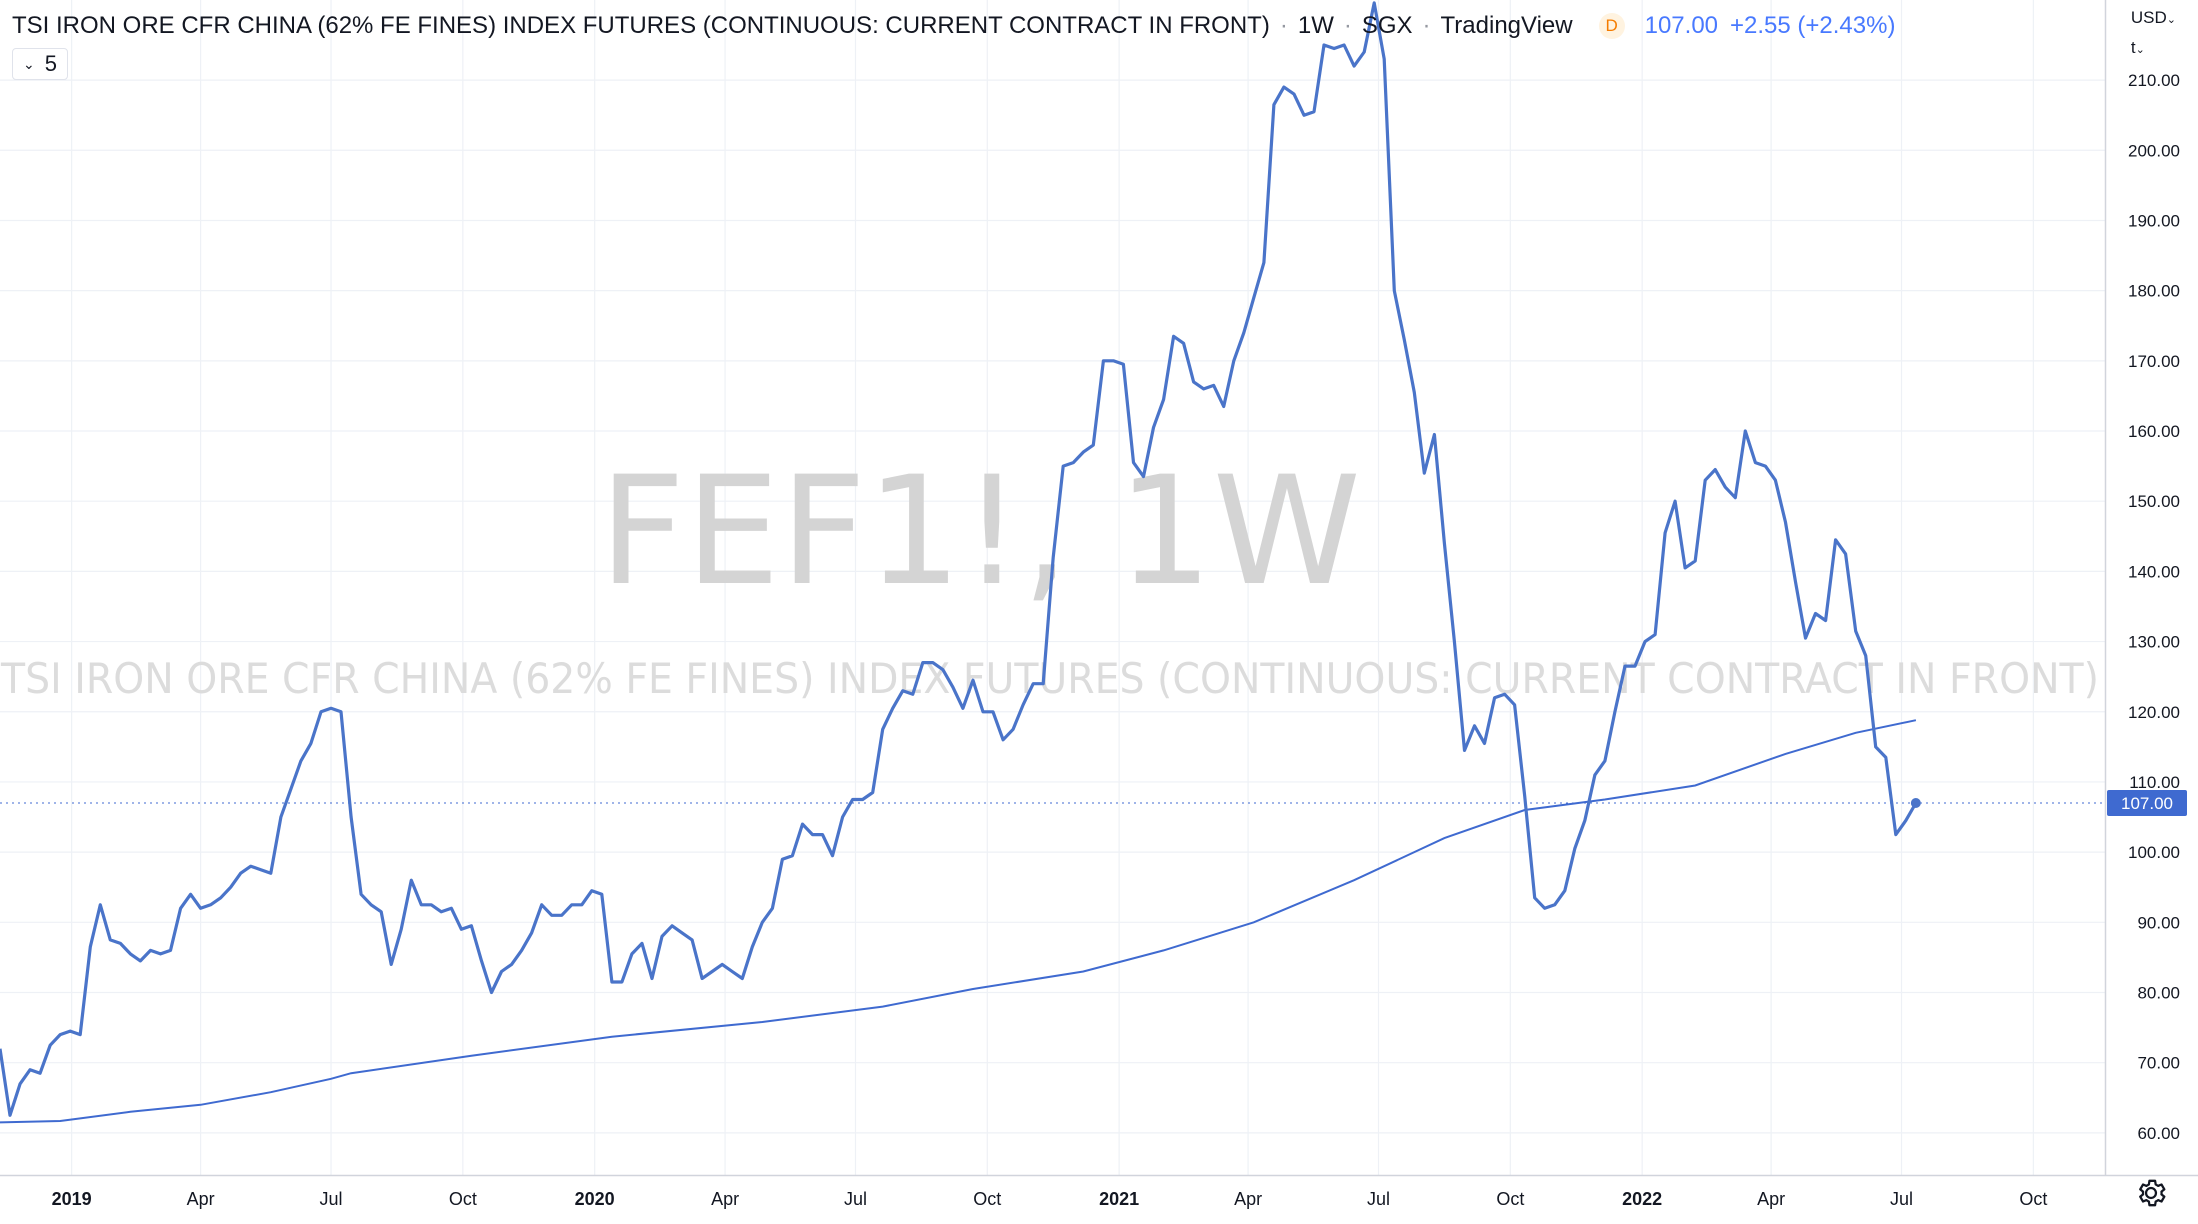 The width and height of the screenshot is (2198, 1224). Describe the element at coordinates (2158, 1063) in the screenshot. I see `price-tick-label: 70.00` at that location.